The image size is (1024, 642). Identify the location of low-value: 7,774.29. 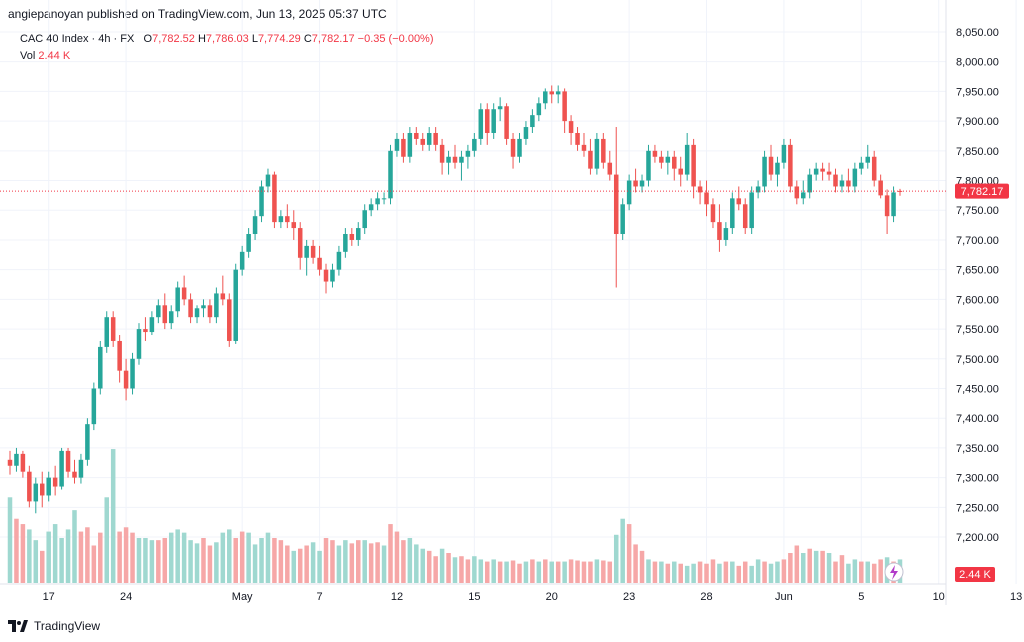
(279, 39).